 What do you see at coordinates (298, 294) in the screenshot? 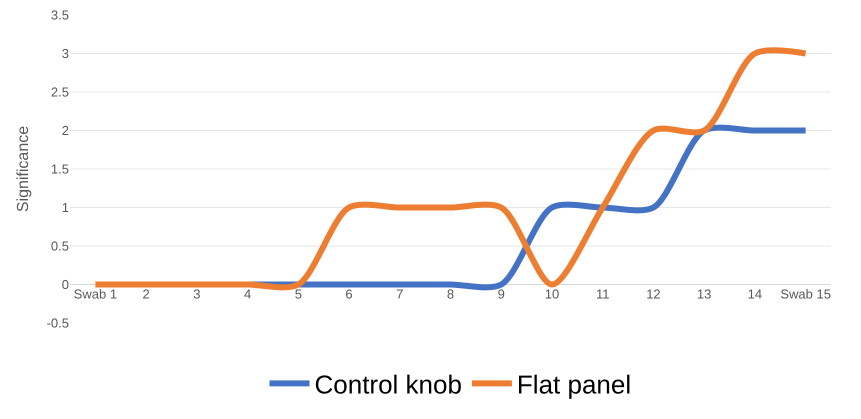
I see `x-tick-label: 5` at bounding box center [298, 294].